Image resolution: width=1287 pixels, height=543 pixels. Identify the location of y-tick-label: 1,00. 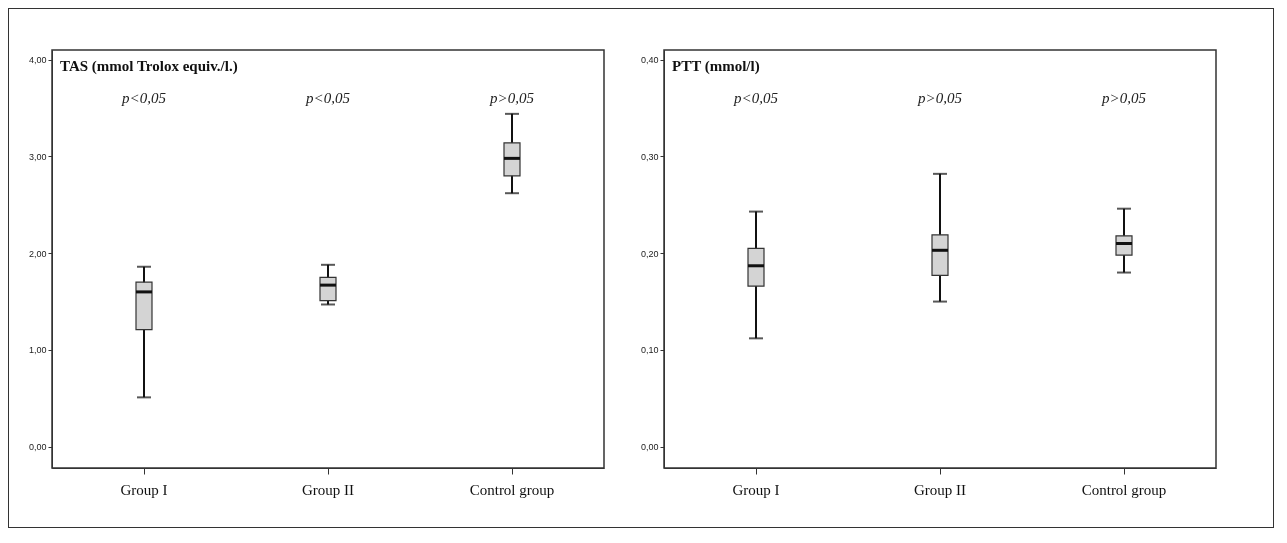
(37, 350).